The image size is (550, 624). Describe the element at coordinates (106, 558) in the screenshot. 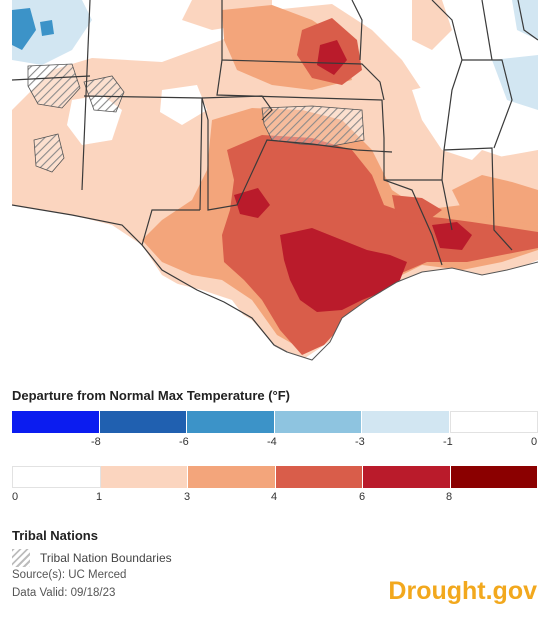

I see `tribal-boundaries-label: Tribal Nation Boundaries` at that location.